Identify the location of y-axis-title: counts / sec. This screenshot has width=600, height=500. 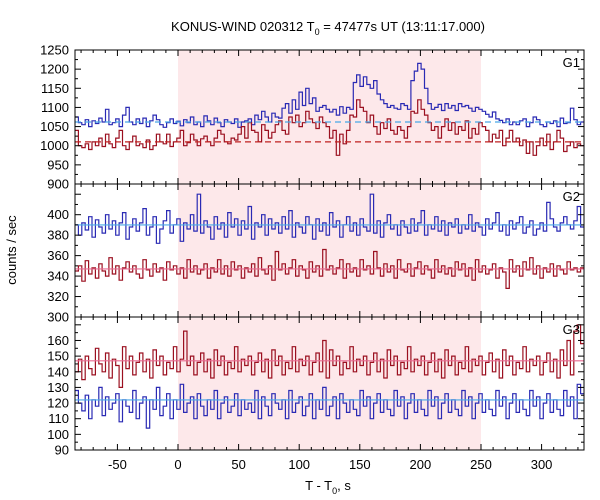
(11, 250).